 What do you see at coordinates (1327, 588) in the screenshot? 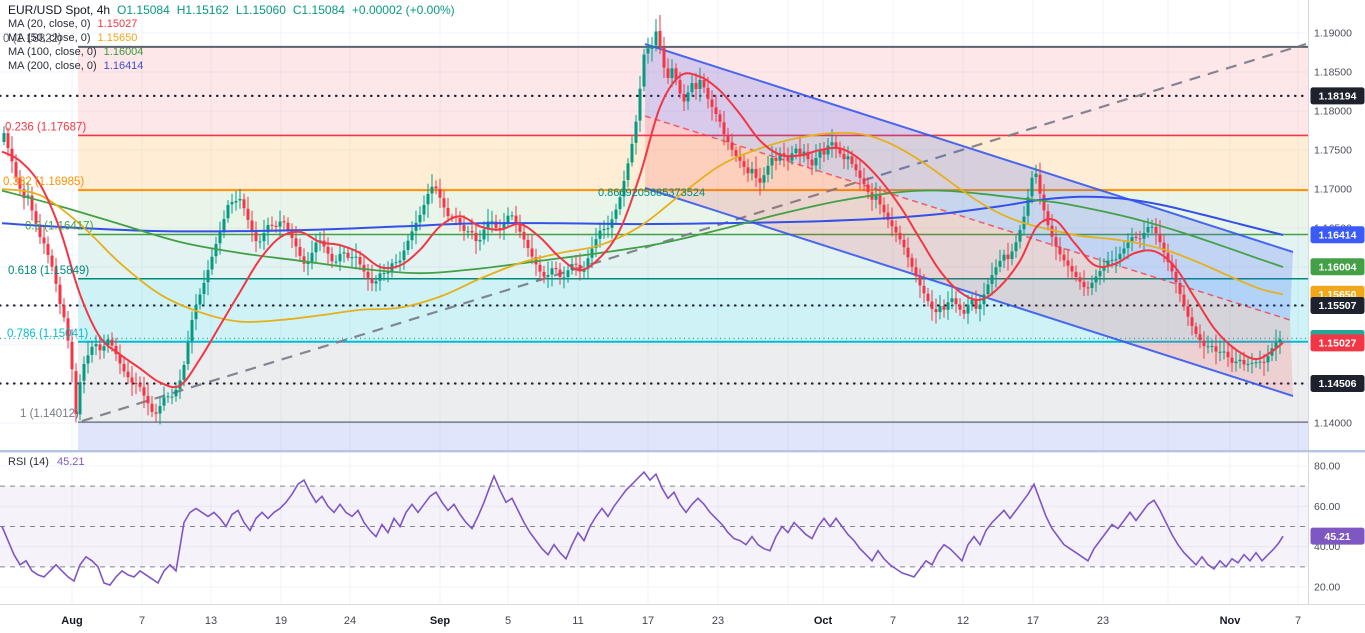
I see `svg-text: 20.00` at bounding box center [1327, 588].